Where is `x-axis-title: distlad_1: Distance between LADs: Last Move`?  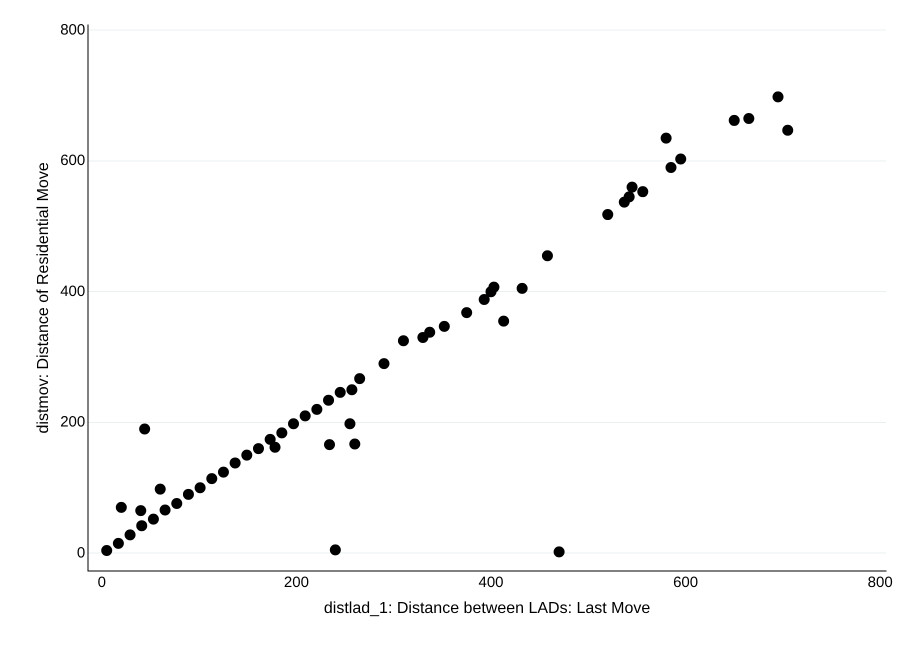 x-axis-title: distlad_1: Distance between LADs: Last Move is located at coordinates (487, 608).